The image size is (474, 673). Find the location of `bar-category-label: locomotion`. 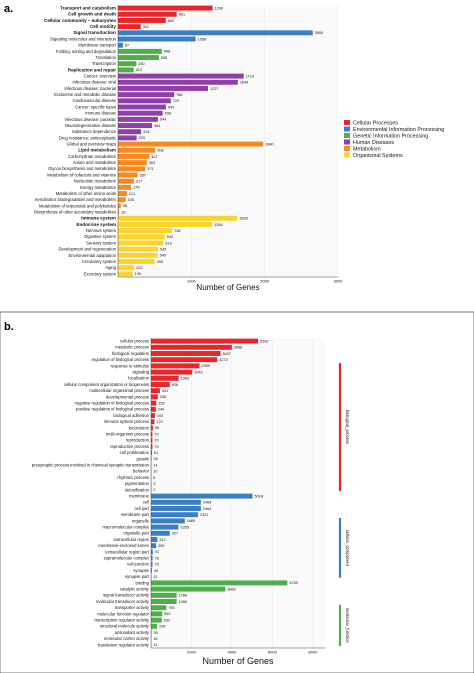

bar-category-label: locomotion is located at coordinates (139, 427).